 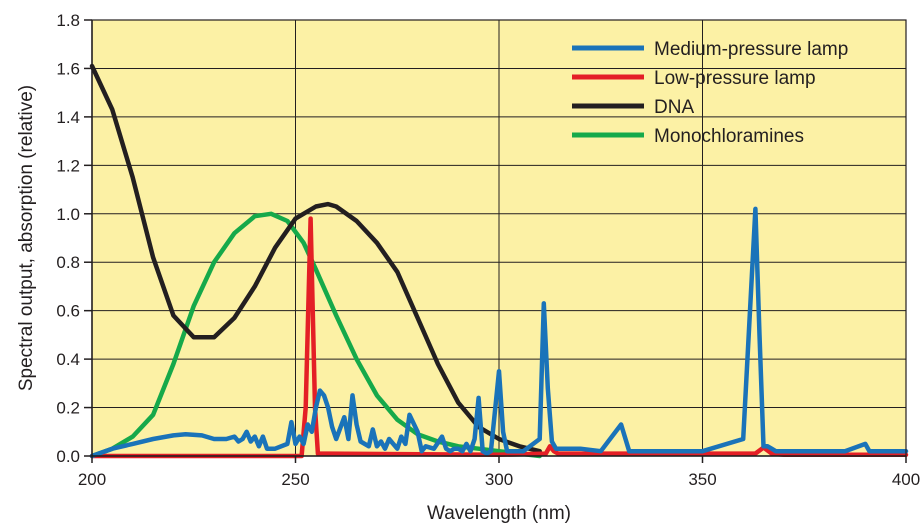 What do you see at coordinates (906, 479) in the screenshot?
I see `x-tick-label: 400` at bounding box center [906, 479].